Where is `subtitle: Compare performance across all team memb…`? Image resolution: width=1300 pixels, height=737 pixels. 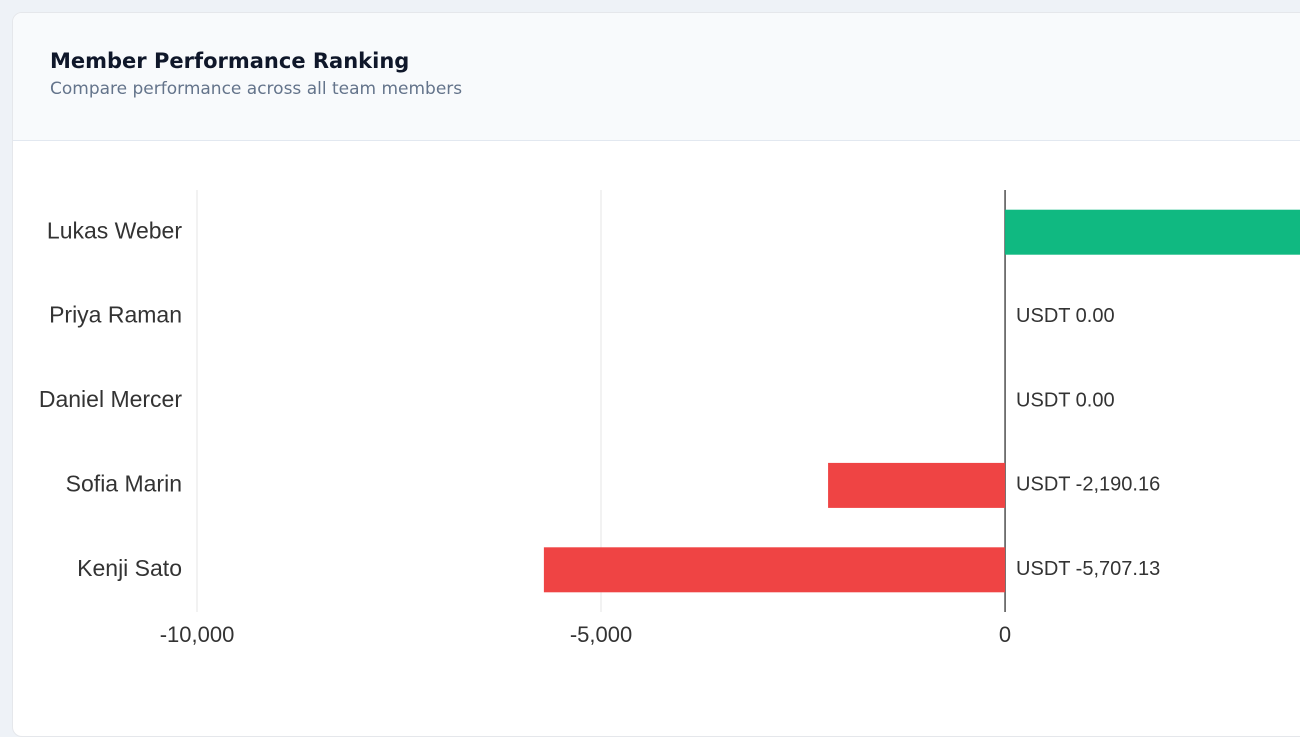
subtitle: Compare performance across all team memb… is located at coordinates (256, 89).